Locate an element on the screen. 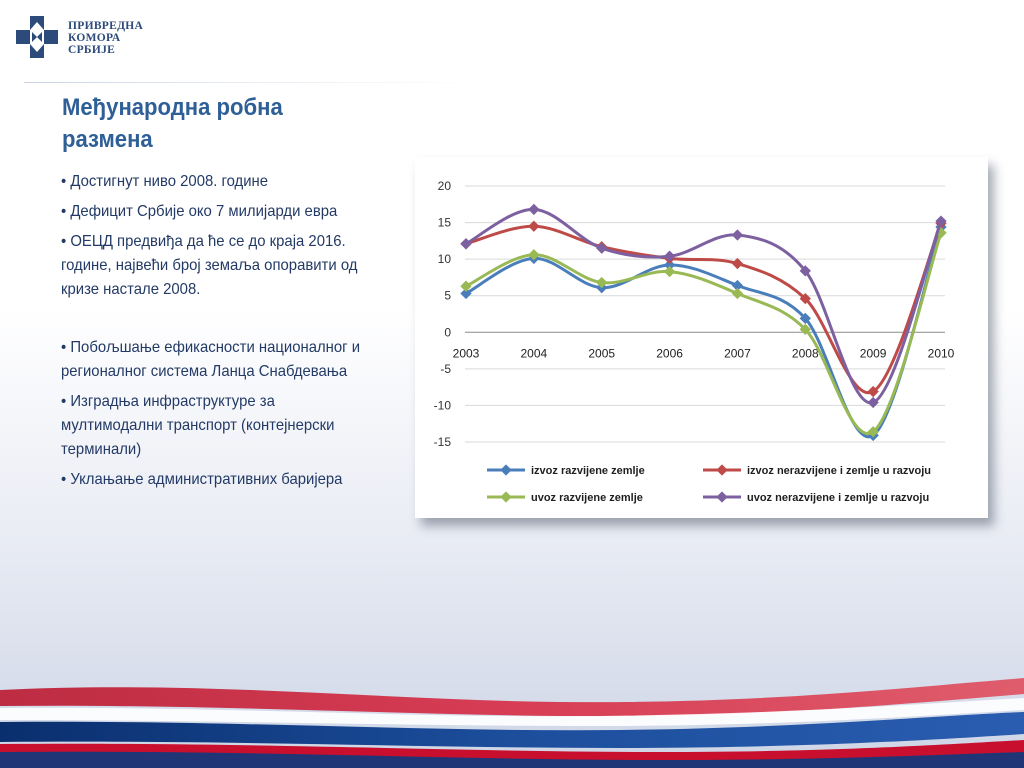 Image resolution: width=1024 pixels, height=768 pixels. bullet-item: • Уклањање административних баријера is located at coordinates (202, 479).